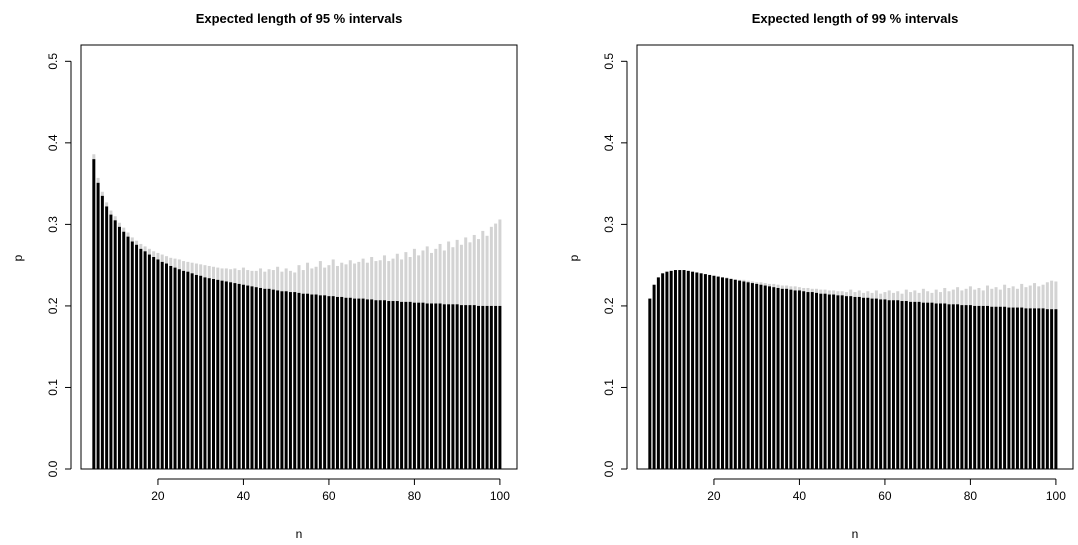 The width and height of the screenshot is (1078, 545). Describe the element at coordinates (53, 224) in the screenshot. I see `y-tick-label: 0.3` at that location.